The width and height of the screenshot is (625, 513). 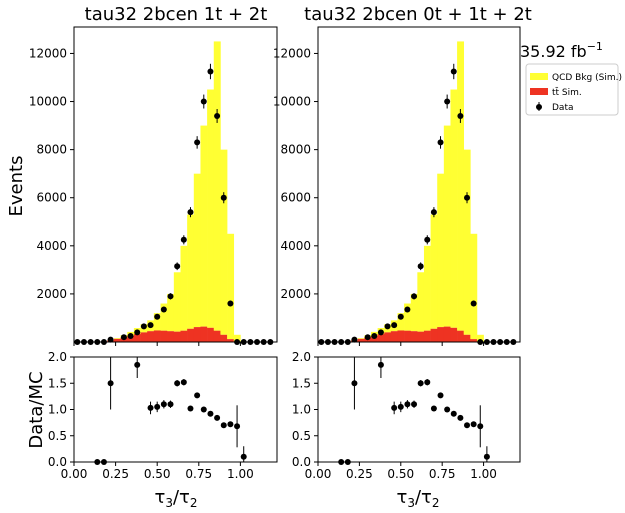 What do you see at coordinates (16, 186) in the screenshot?
I see `main-y-axis-label: Events` at bounding box center [16, 186].